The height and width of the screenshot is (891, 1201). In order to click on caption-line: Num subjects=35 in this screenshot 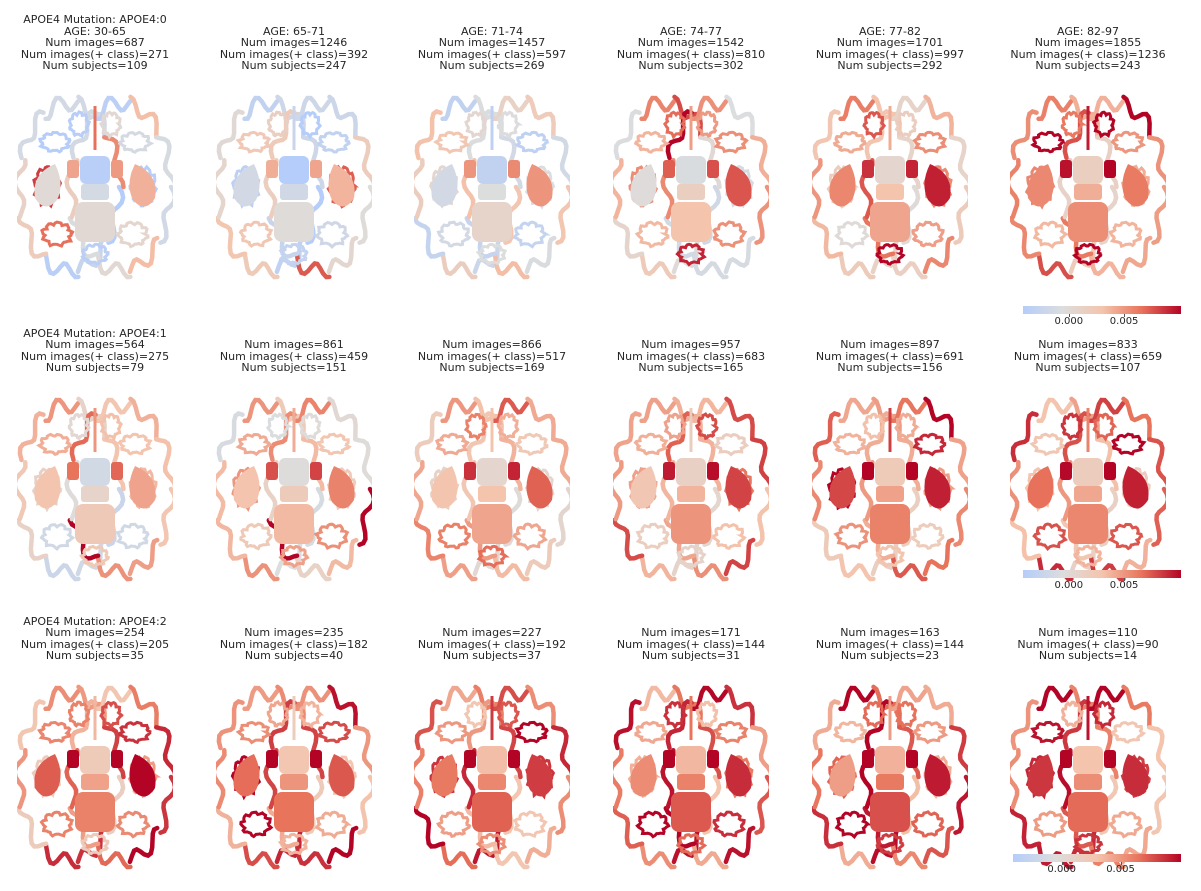, I will do `click(95, 656)`.